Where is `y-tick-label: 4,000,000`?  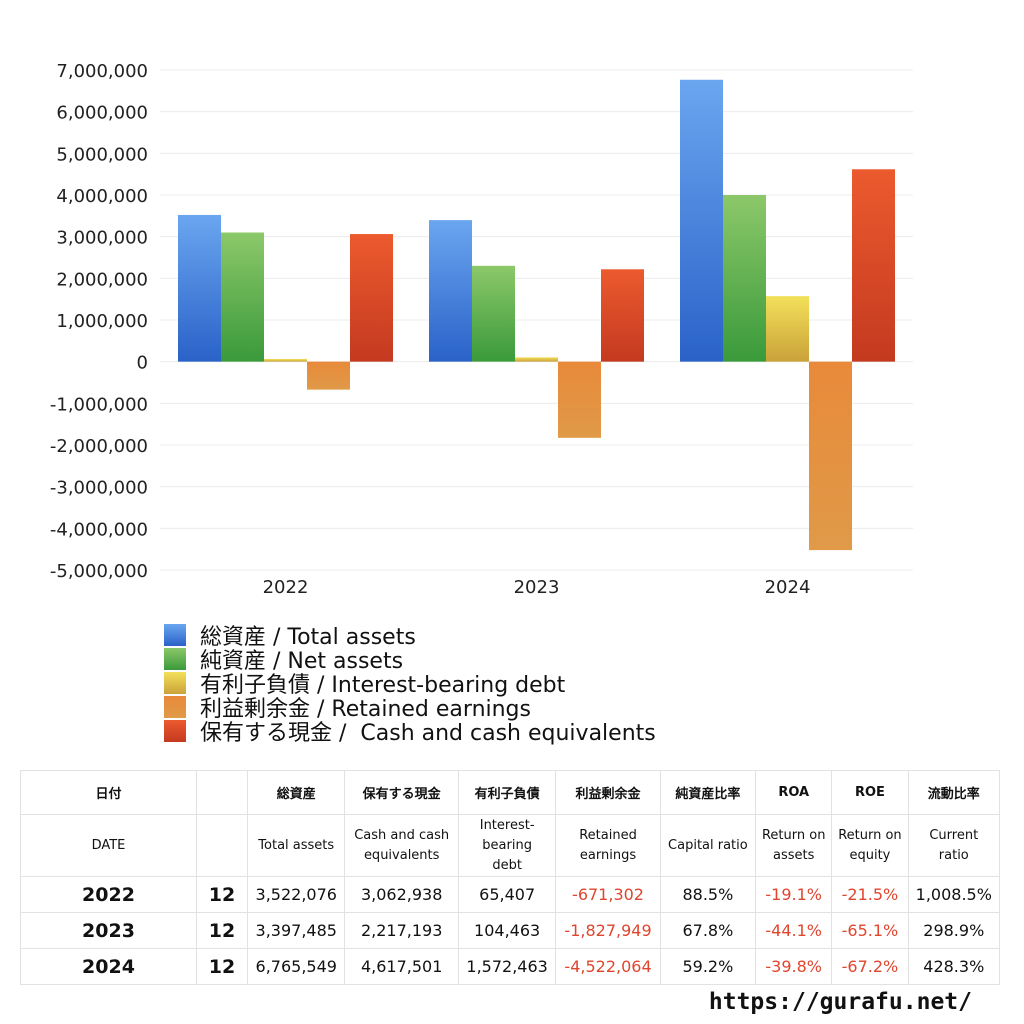
y-tick-label: 4,000,000 is located at coordinates (102, 196).